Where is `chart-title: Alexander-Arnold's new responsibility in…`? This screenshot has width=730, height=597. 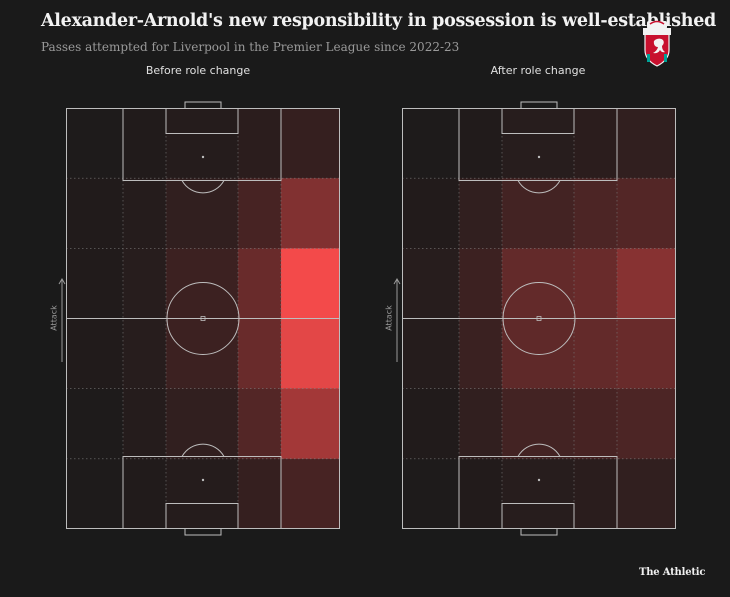 chart-title: Alexander-Arnold's new responsibility in… is located at coordinates (378, 21).